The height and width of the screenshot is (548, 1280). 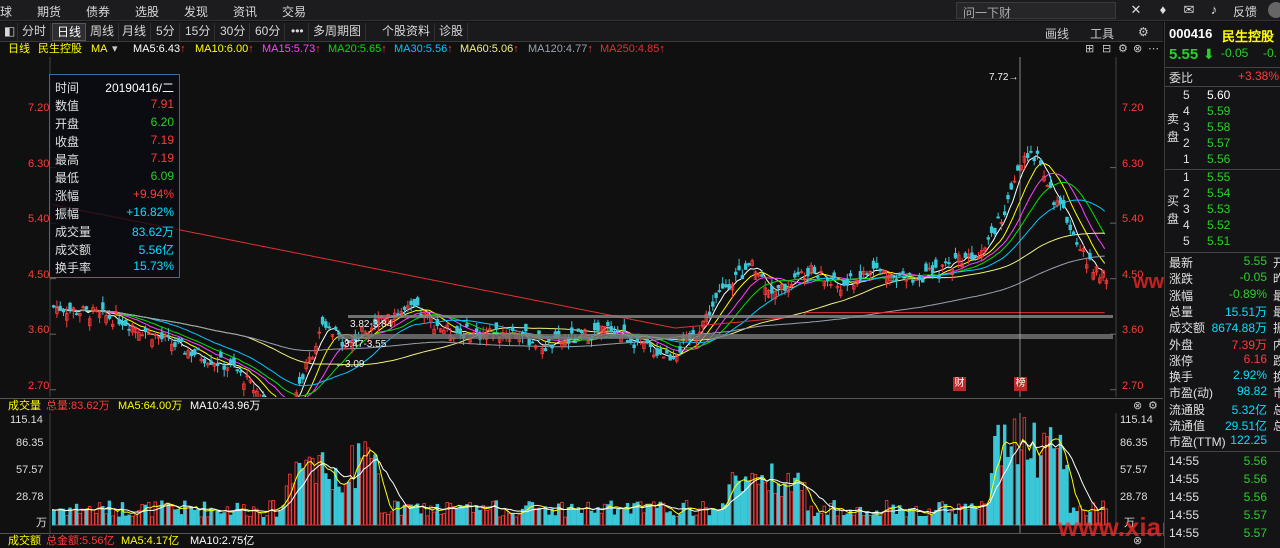 I want to click on menu-item-futures: 期货, so click(x=49, y=12).